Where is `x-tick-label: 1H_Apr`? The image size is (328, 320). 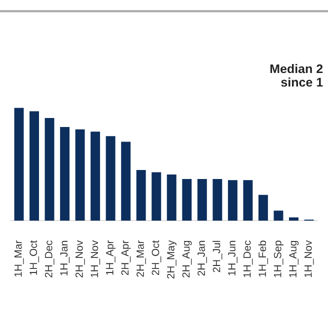
x-tick-label: 1H_Apr is located at coordinates (111, 257).